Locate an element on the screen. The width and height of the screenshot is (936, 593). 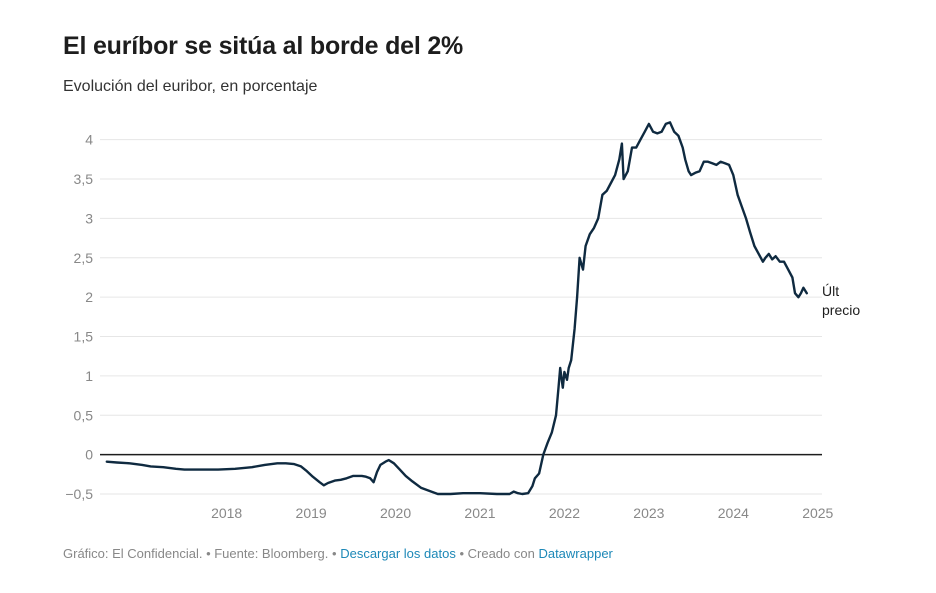
chart-title: El euríbor se sitúa al borde del 2% is located at coordinates (263, 46).